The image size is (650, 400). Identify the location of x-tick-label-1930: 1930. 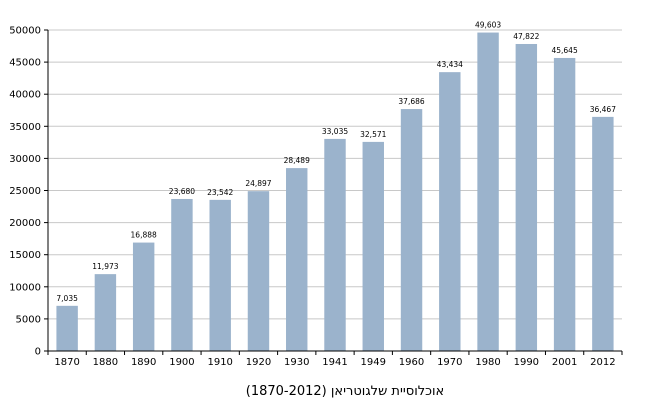
(296, 362).